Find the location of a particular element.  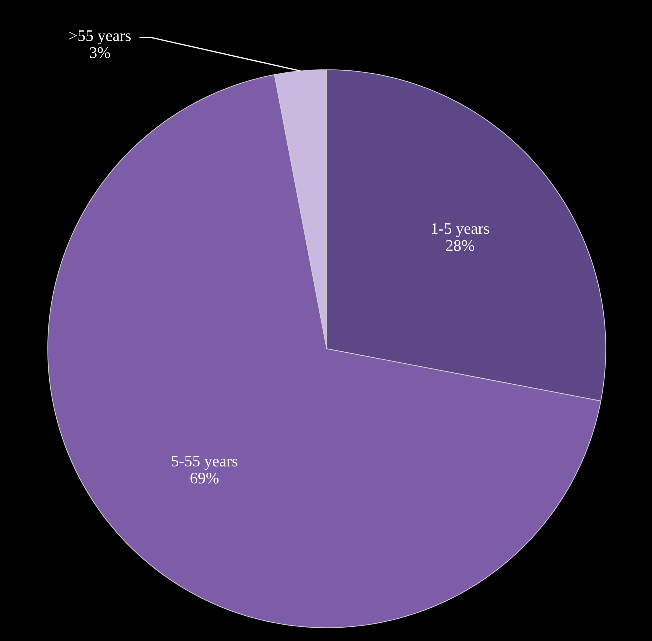

data-label: 69% is located at coordinates (204, 478).